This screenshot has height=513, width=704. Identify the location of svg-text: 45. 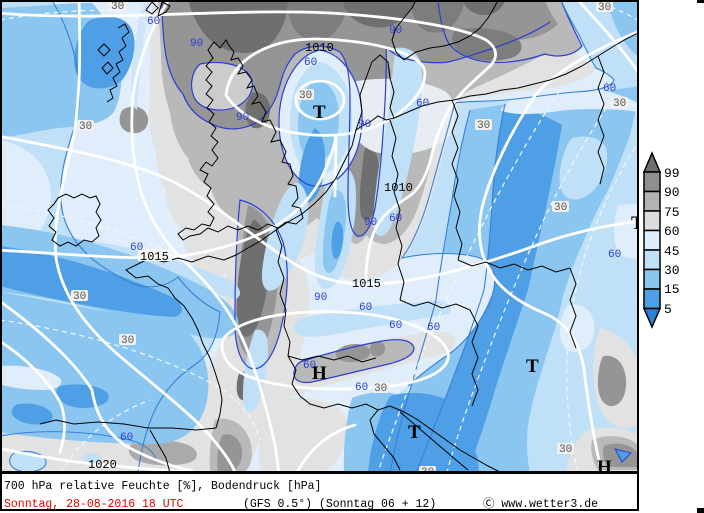
(672, 251).